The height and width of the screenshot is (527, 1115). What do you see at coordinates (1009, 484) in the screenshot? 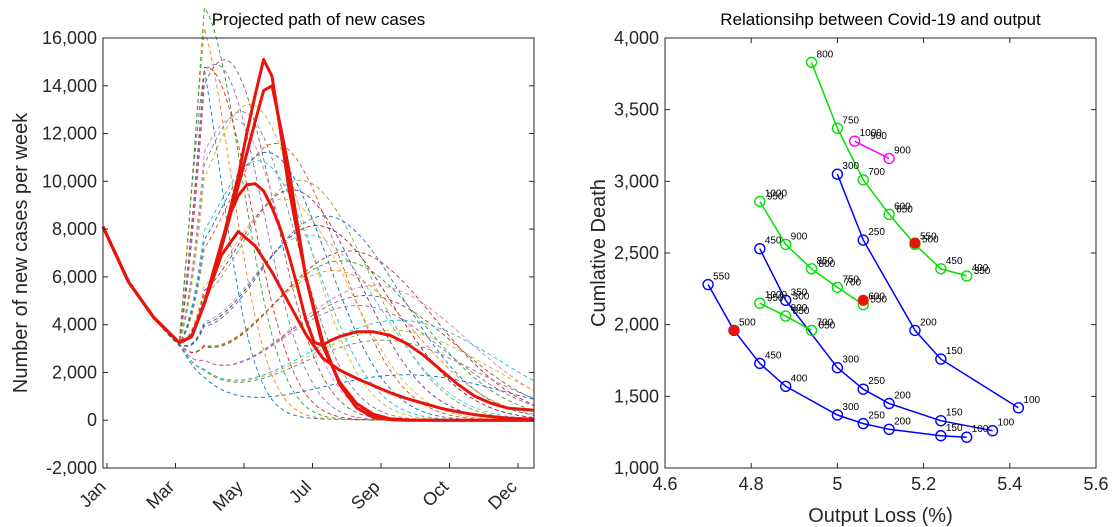
I see `x-tick-label: 5.4` at bounding box center [1009, 484].